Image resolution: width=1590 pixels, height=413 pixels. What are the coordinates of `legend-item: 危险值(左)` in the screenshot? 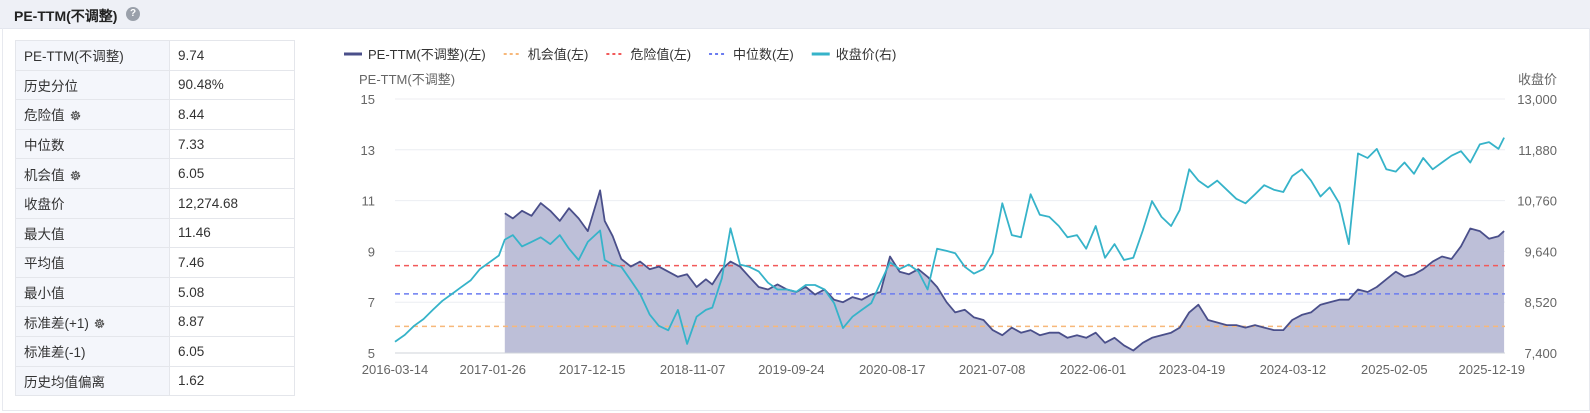 It's located at (648, 54).